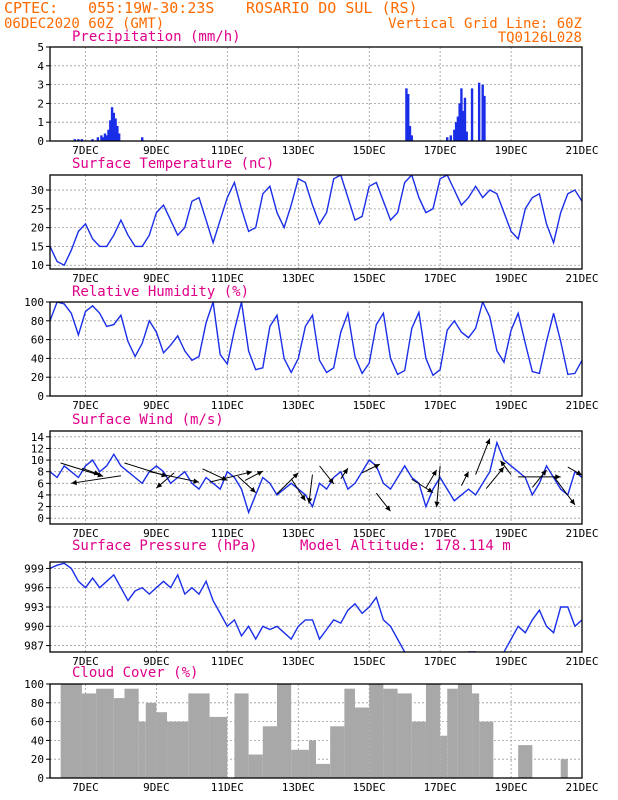  I want to click on x-tick-label: 13DEC, so click(298, 405).